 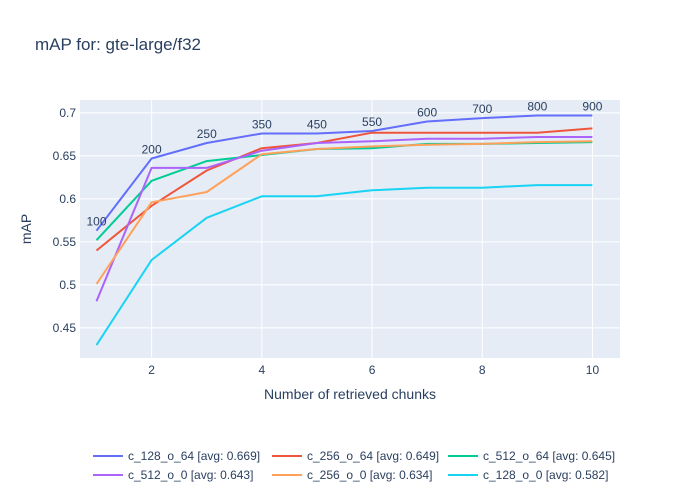 I want to click on legend-item: c_256_o_0 [avg: 0.634], so click(x=352, y=475).